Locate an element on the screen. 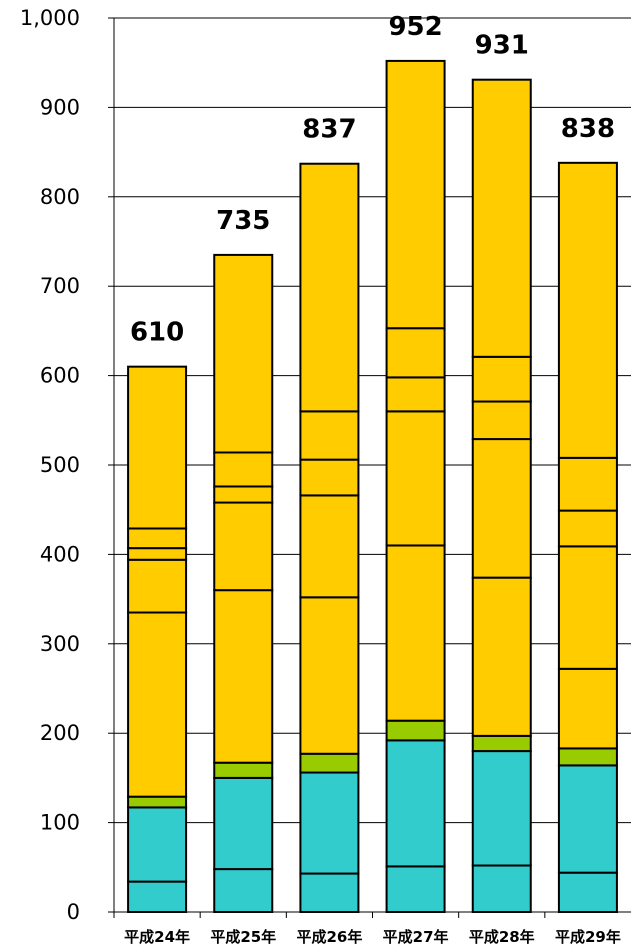 Image resolution: width=631 pixels, height=948 pixels. y-tick-label: 0 is located at coordinates (73, 912).